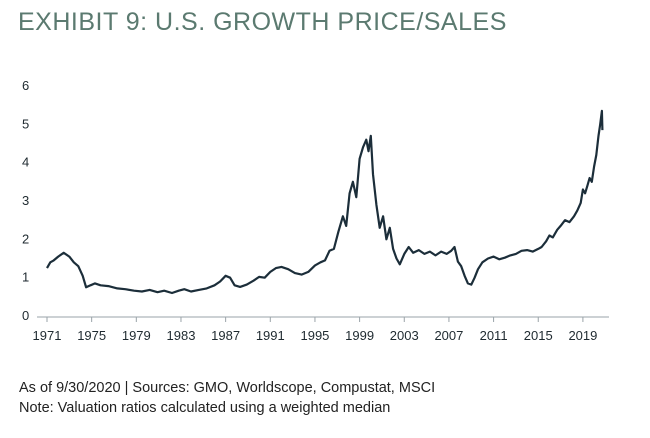 This screenshot has height=438, width=650. I want to click on y-axis: 0 1 2 3 4 5 6, so click(25, 200).